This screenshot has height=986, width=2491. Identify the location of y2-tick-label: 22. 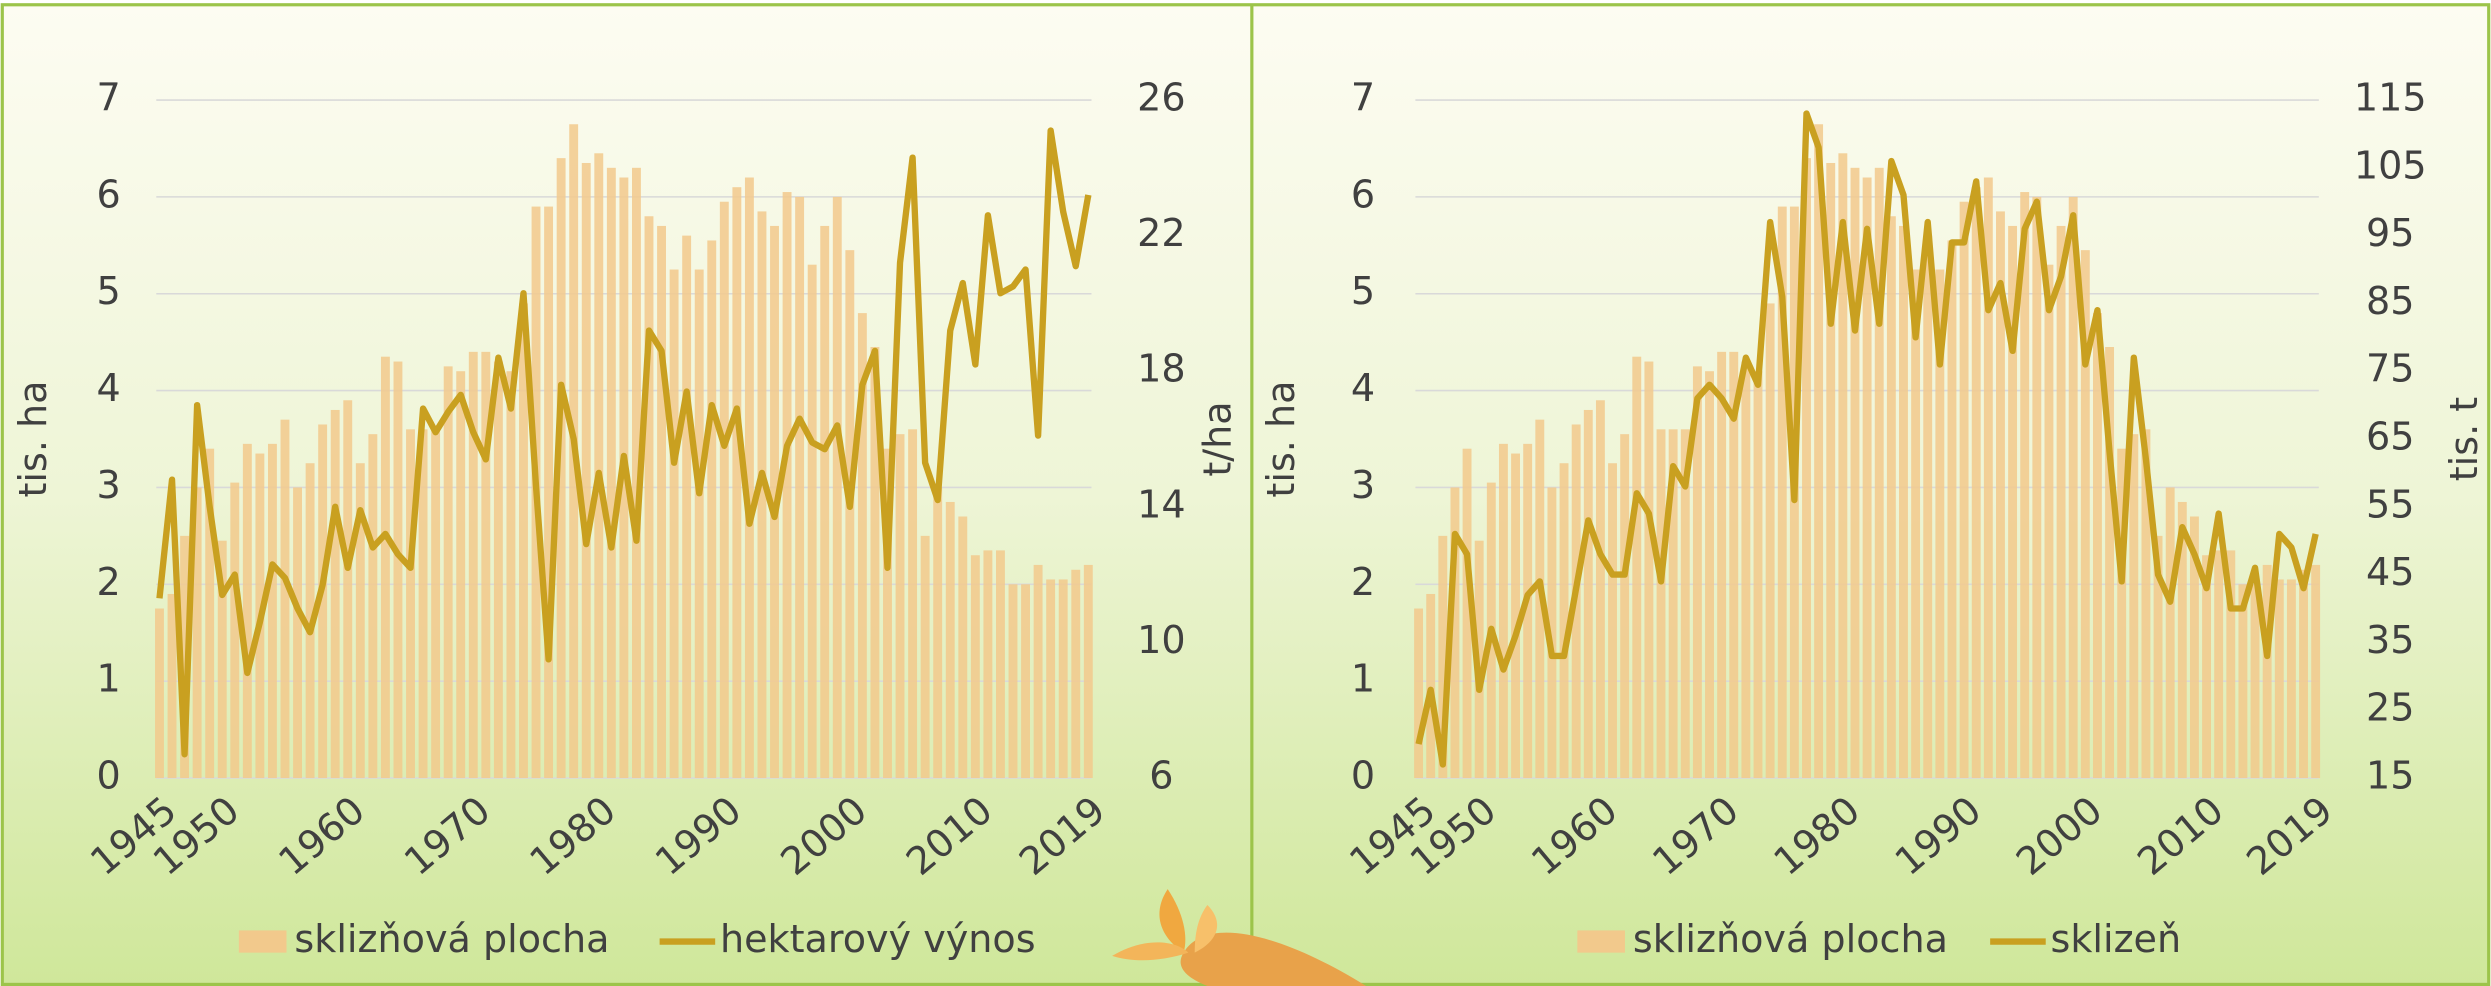
(1161, 233).